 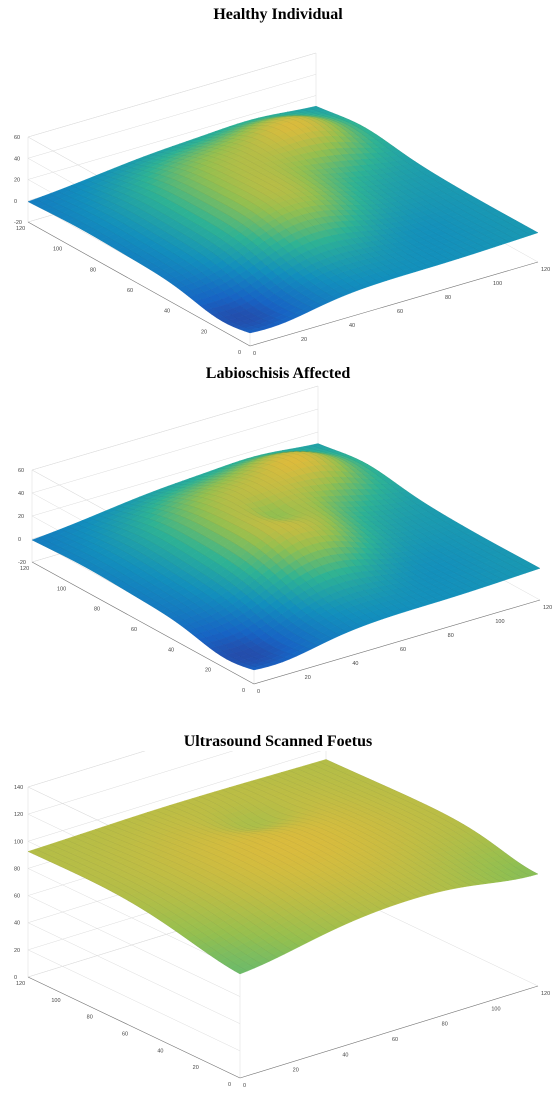 What do you see at coordinates (278, 15) in the screenshot?
I see `chart-title: Healthy Individual` at bounding box center [278, 15].